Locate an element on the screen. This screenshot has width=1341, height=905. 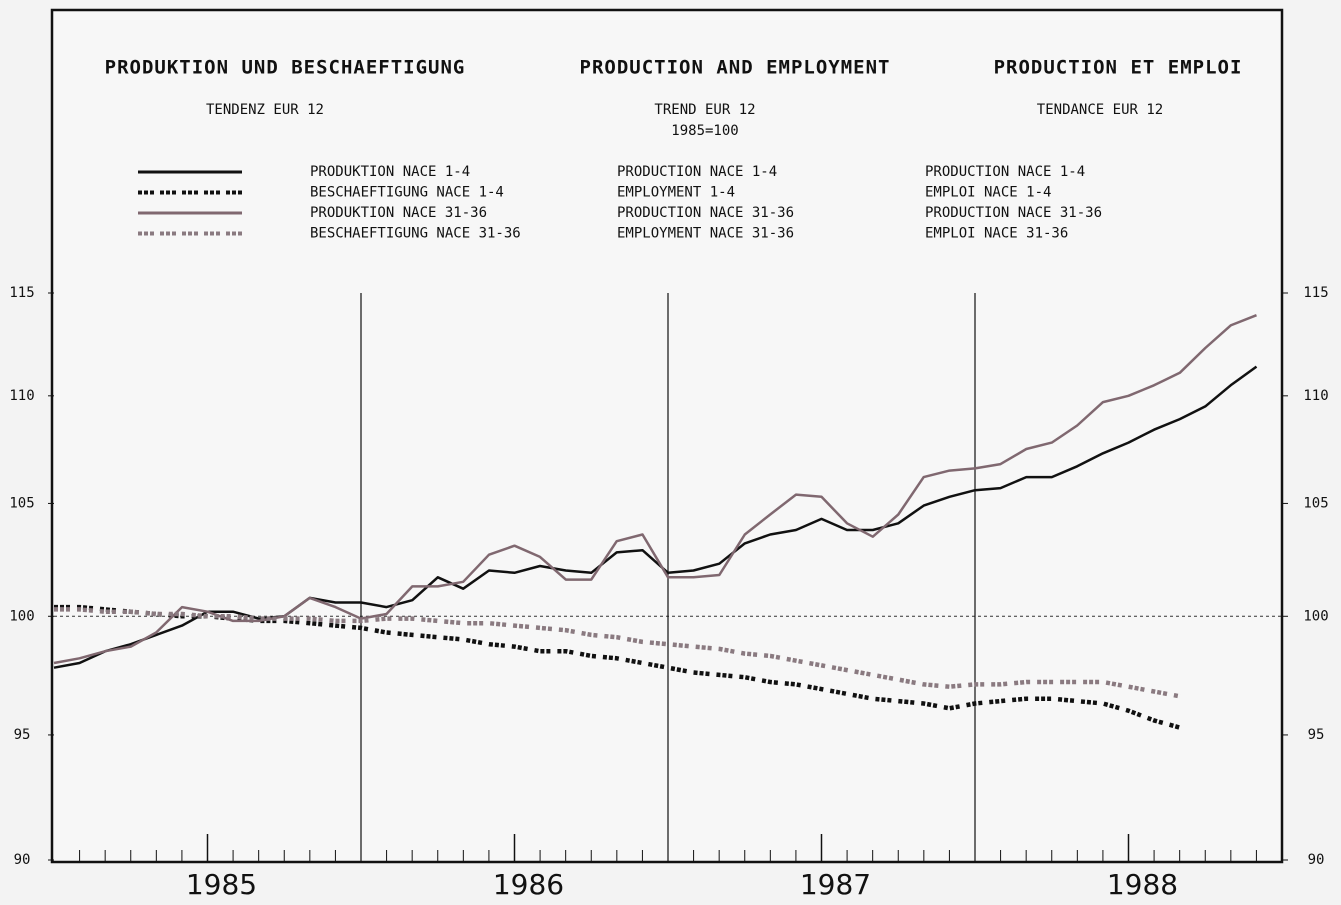
legend-label: EMPLOI NACE 31-36 is located at coordinates (996, 234).